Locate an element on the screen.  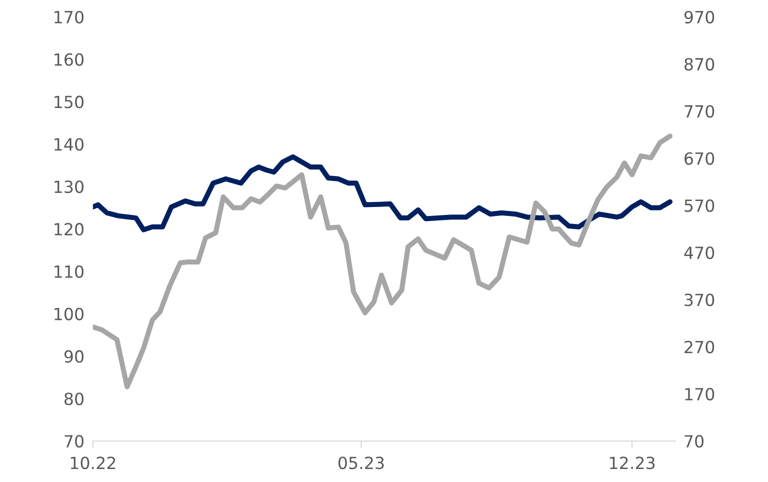
y2-tick-label: 670 is located at coordinates (699, 158).